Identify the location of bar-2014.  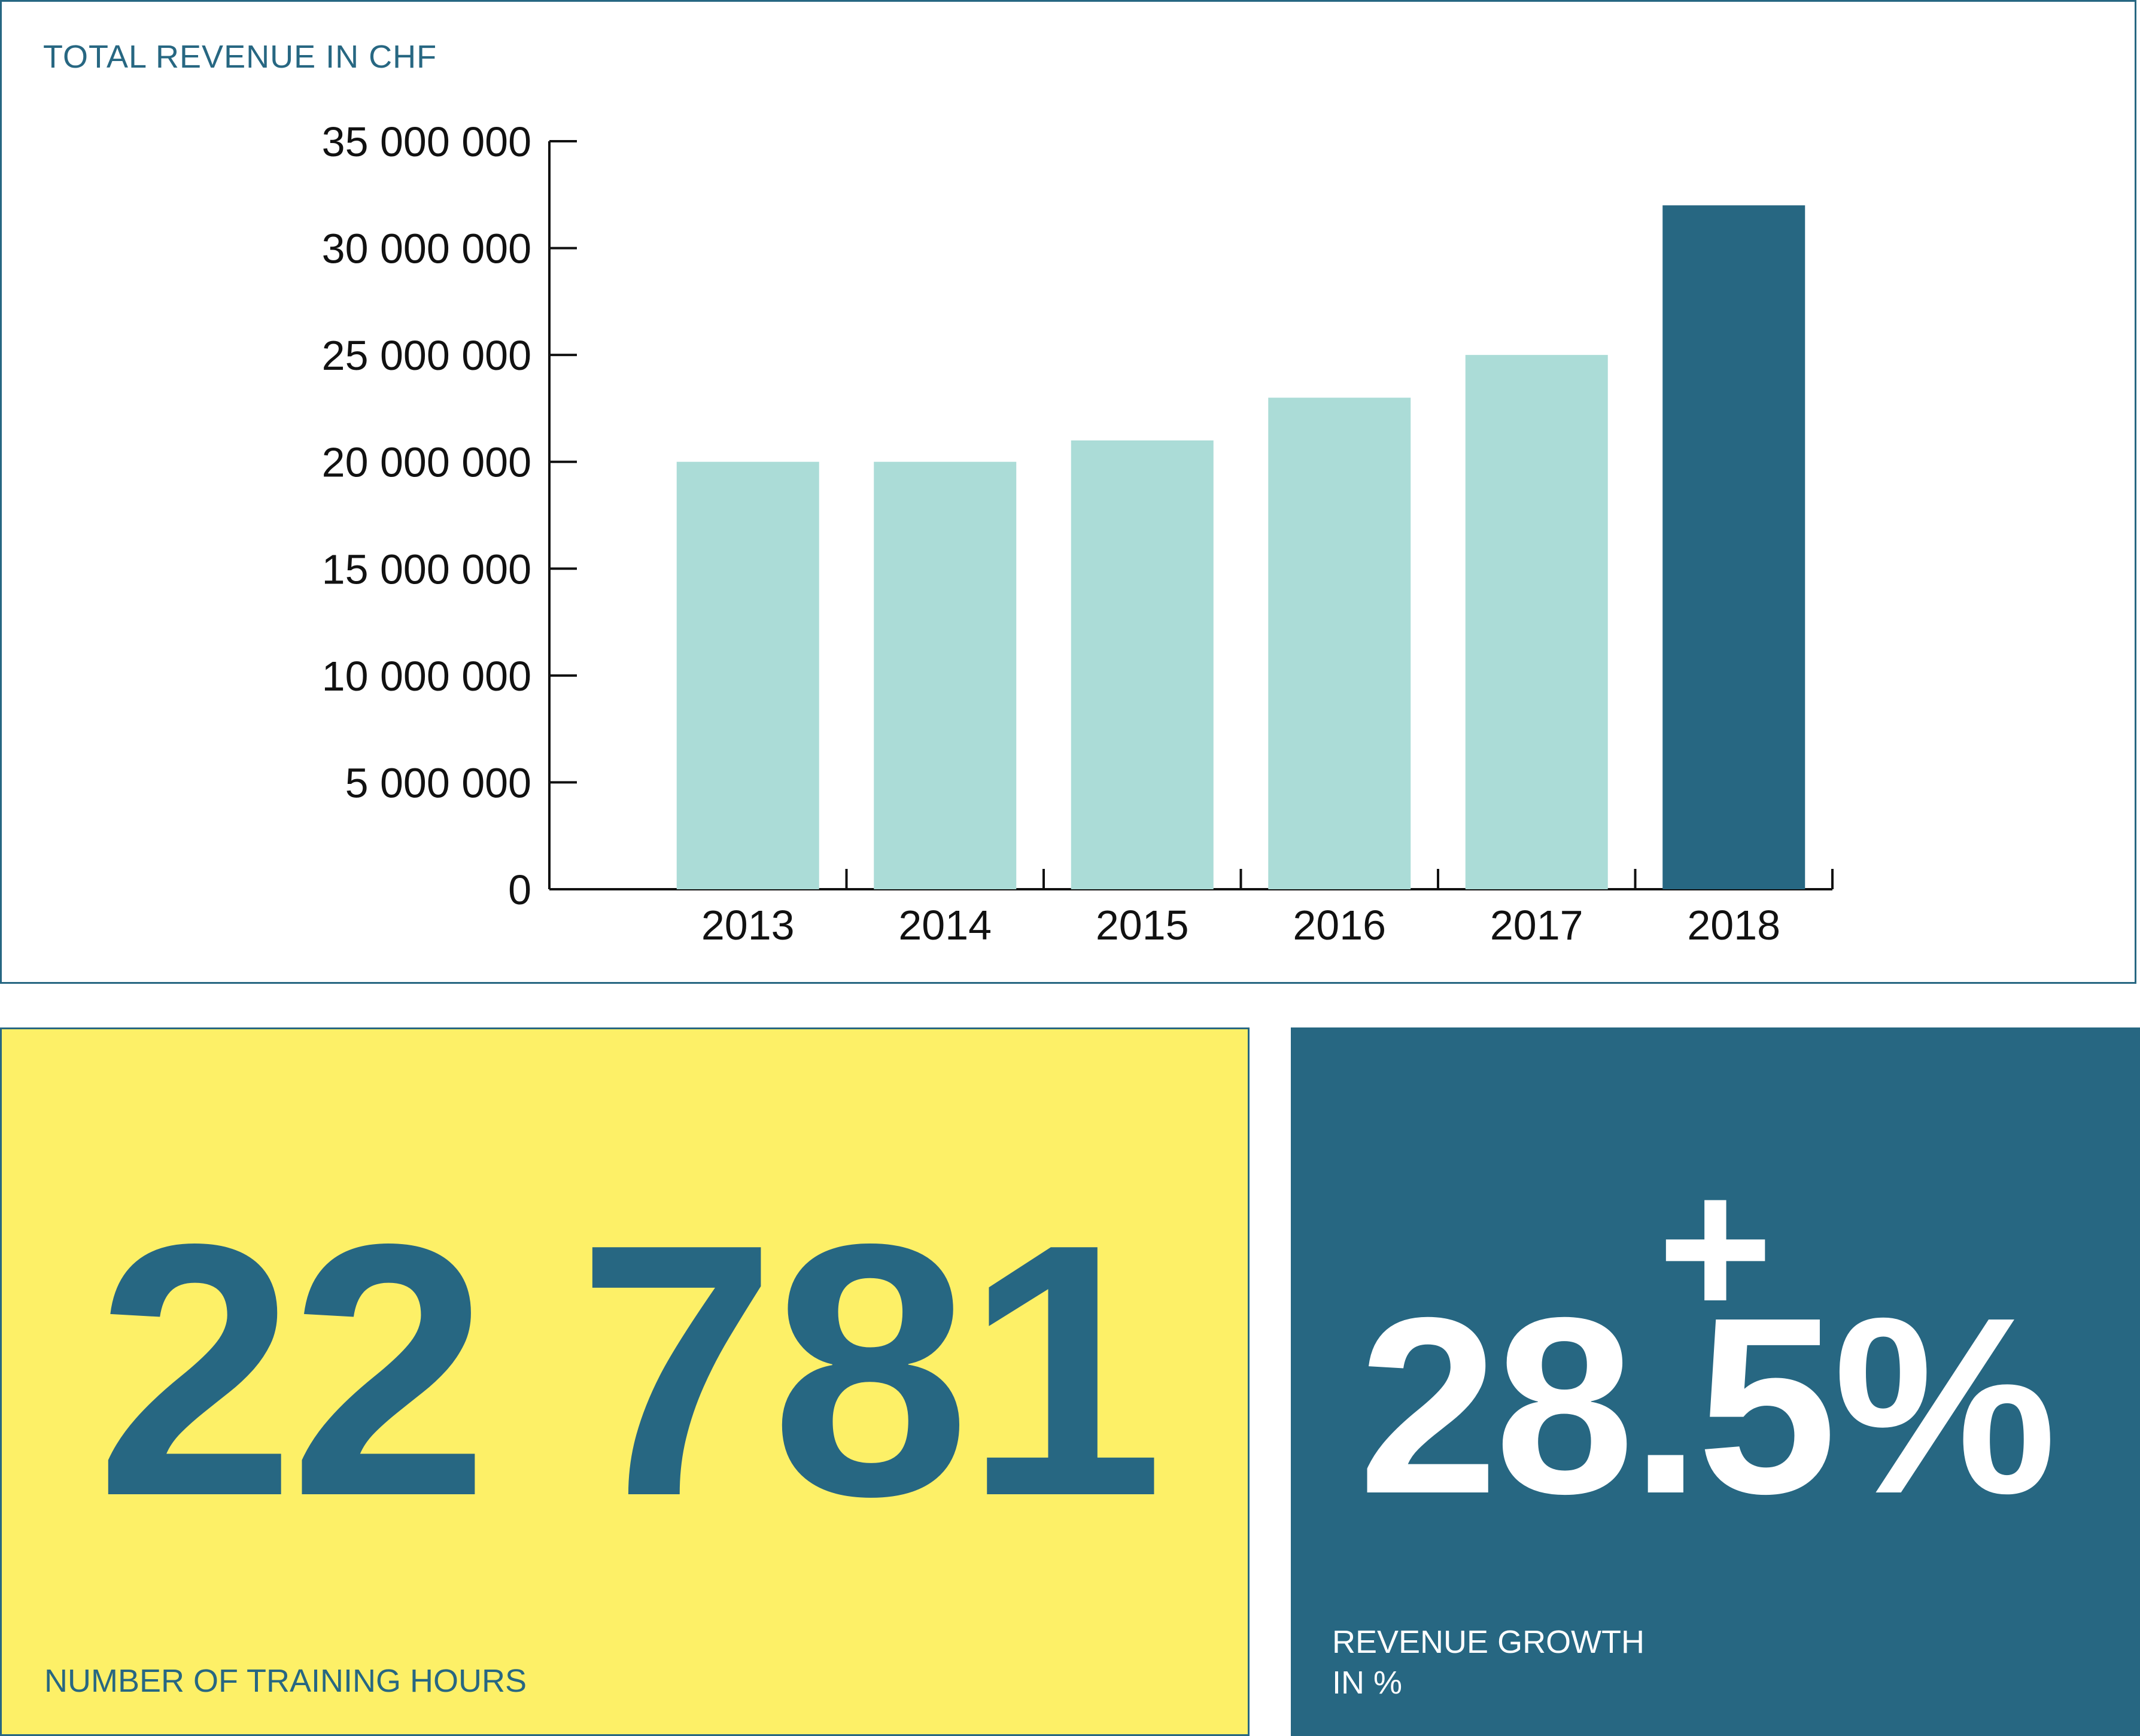
(946, 675).